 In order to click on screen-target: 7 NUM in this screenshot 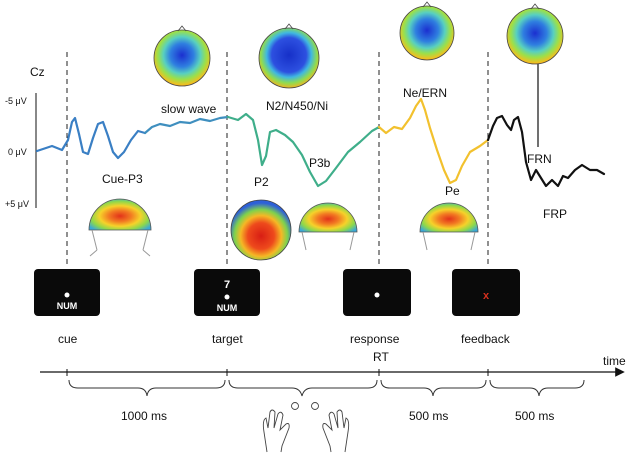, I will do `click(227, 292)`.